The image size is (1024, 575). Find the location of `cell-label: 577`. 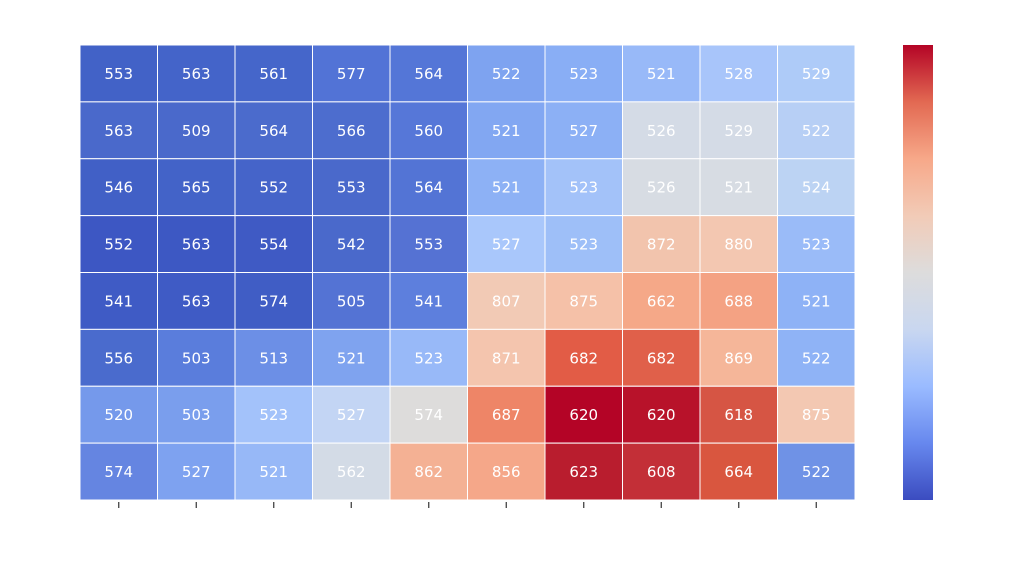

cell-label: 577 is located at coordinates (351, 74).